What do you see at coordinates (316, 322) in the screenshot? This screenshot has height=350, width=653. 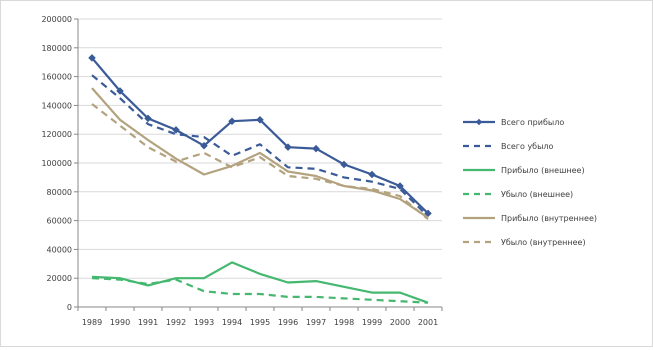 I see `x-tick-label: 1997` at bounding box center [316, 322].